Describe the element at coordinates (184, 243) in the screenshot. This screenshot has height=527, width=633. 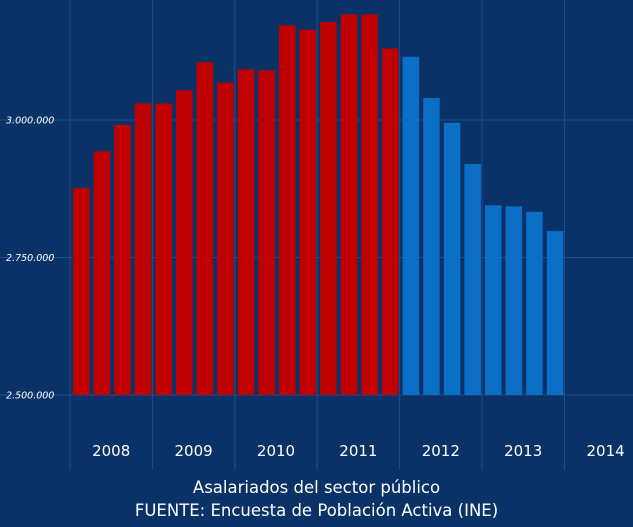
I see `bar-2009-T2` at that location.